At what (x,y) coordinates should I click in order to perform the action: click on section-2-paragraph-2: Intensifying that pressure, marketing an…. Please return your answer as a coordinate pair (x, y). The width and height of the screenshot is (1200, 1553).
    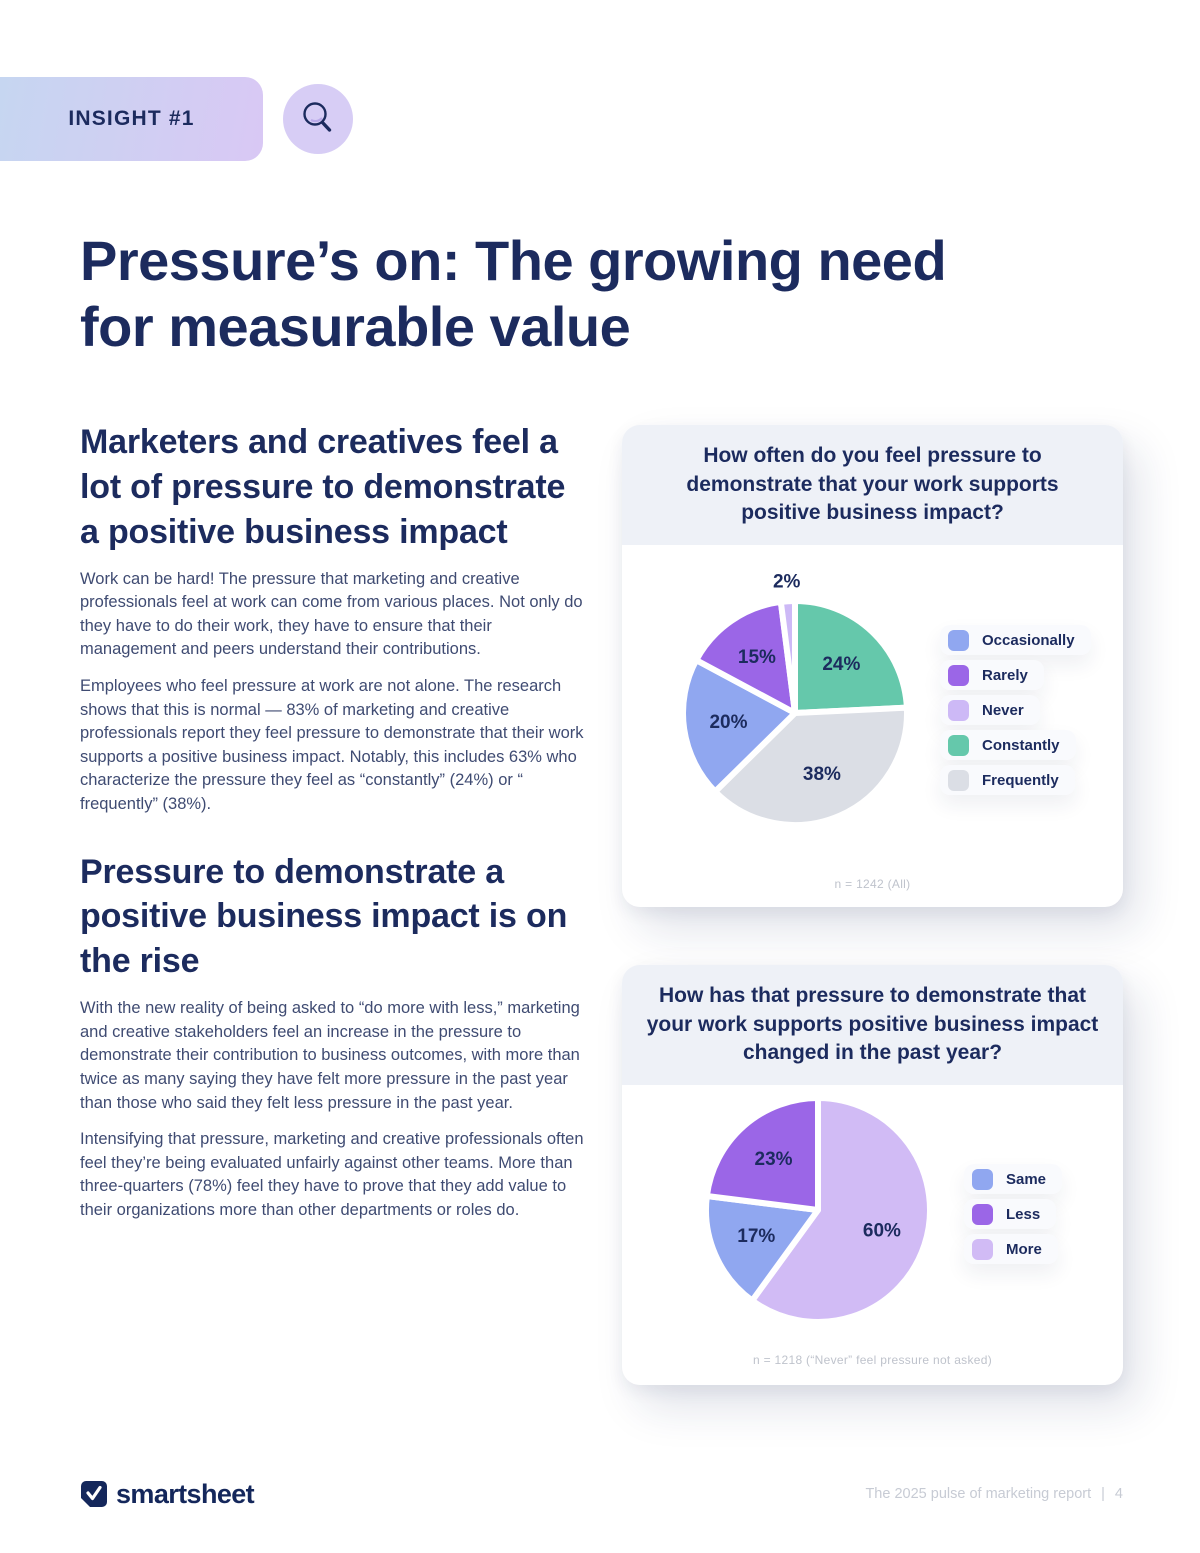
    Looking at the image, I should click on (332, 1174).